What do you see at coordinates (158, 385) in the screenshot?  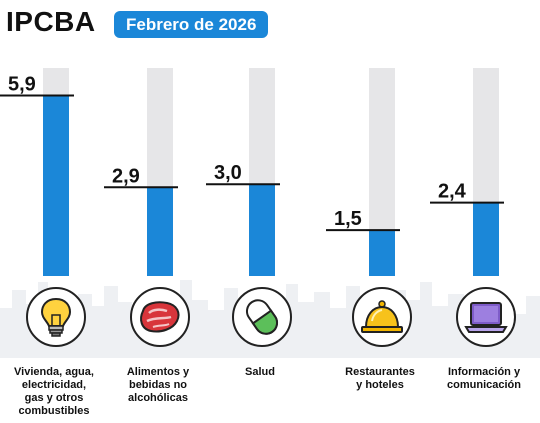 I see `category-label-alimentos: Alimentos y bebidas no alcohólicas` at bounding box center [158, 385].